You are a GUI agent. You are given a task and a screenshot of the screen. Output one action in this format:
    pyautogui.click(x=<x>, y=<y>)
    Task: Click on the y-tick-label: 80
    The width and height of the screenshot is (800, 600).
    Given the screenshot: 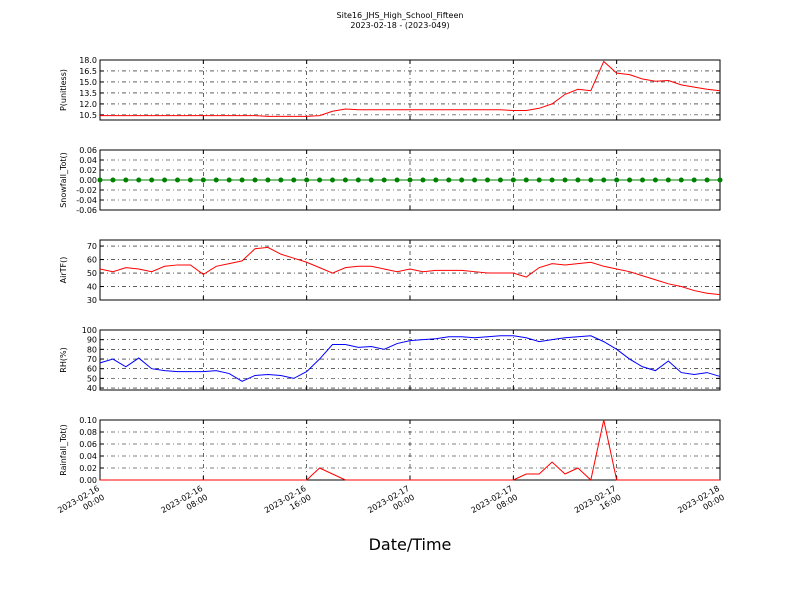 What is the action you would take?
    pyautogui.click(x=92, y=349)
    